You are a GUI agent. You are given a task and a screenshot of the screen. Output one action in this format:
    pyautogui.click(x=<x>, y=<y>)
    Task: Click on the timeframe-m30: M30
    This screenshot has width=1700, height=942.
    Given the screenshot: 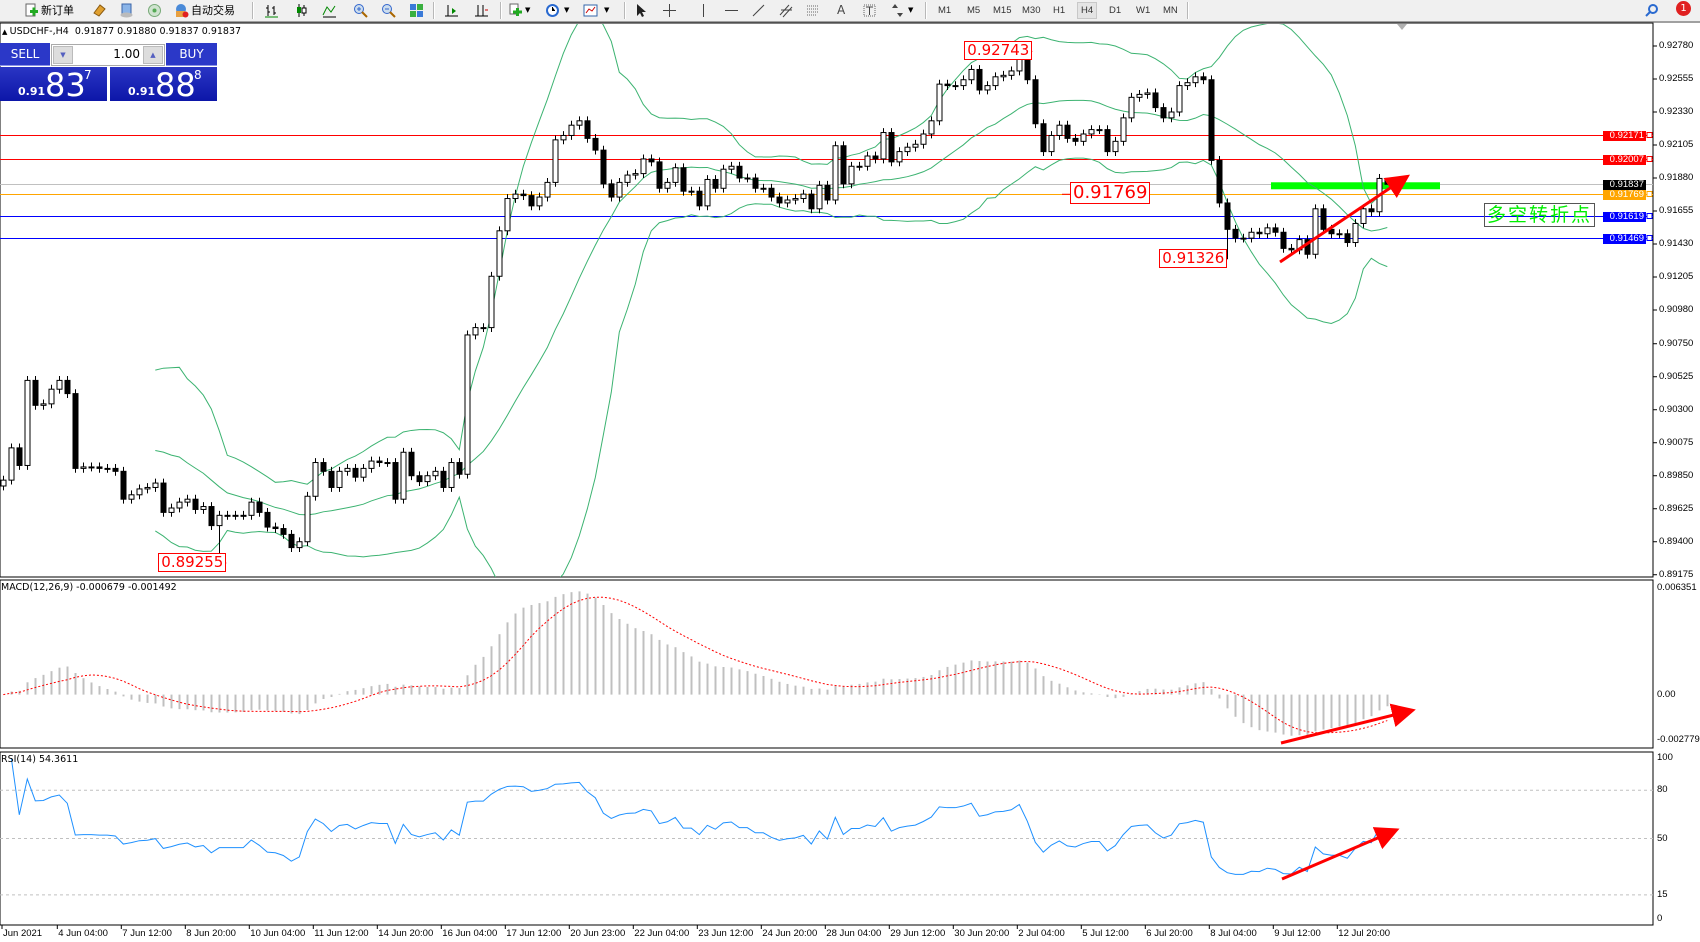 What is the action you would take?
    pyautogui.click(x=1031, y=10)
    